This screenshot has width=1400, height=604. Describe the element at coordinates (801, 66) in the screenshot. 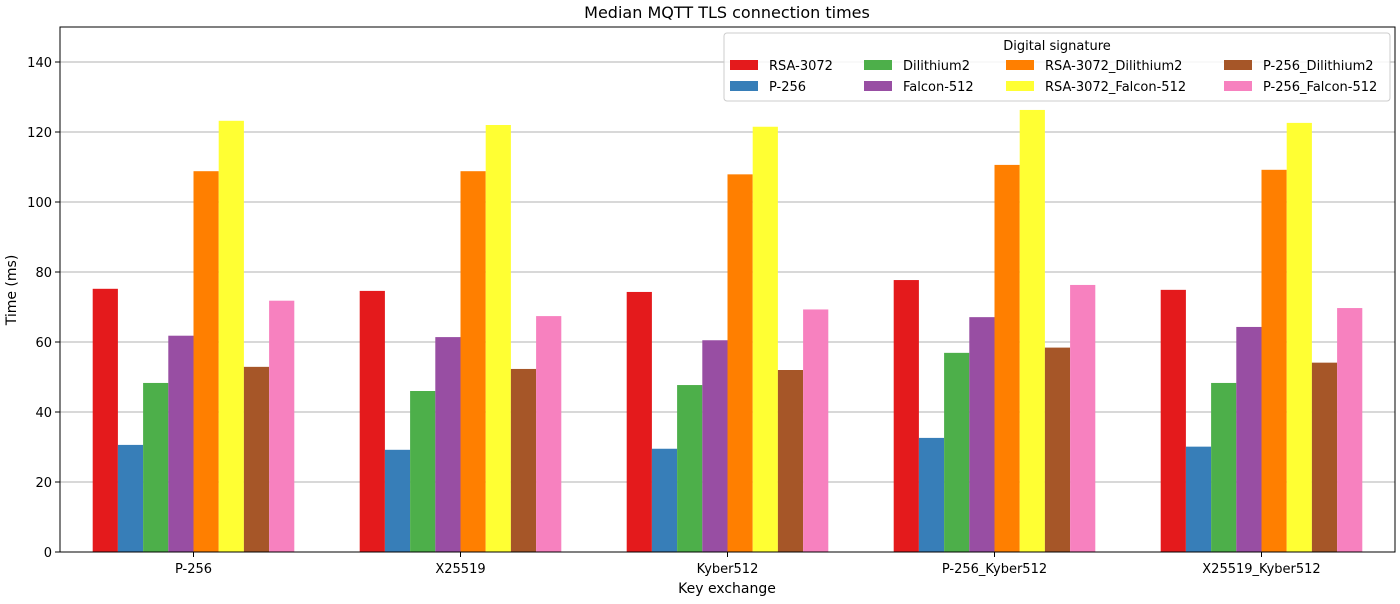

I see `legend-label: RSA-3072` at that location.